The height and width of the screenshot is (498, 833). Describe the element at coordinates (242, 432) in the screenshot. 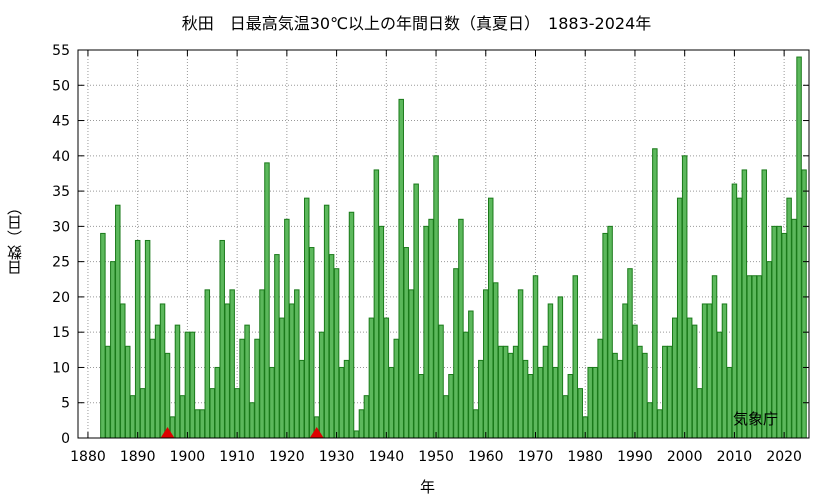

I see `marker-series` at that location.